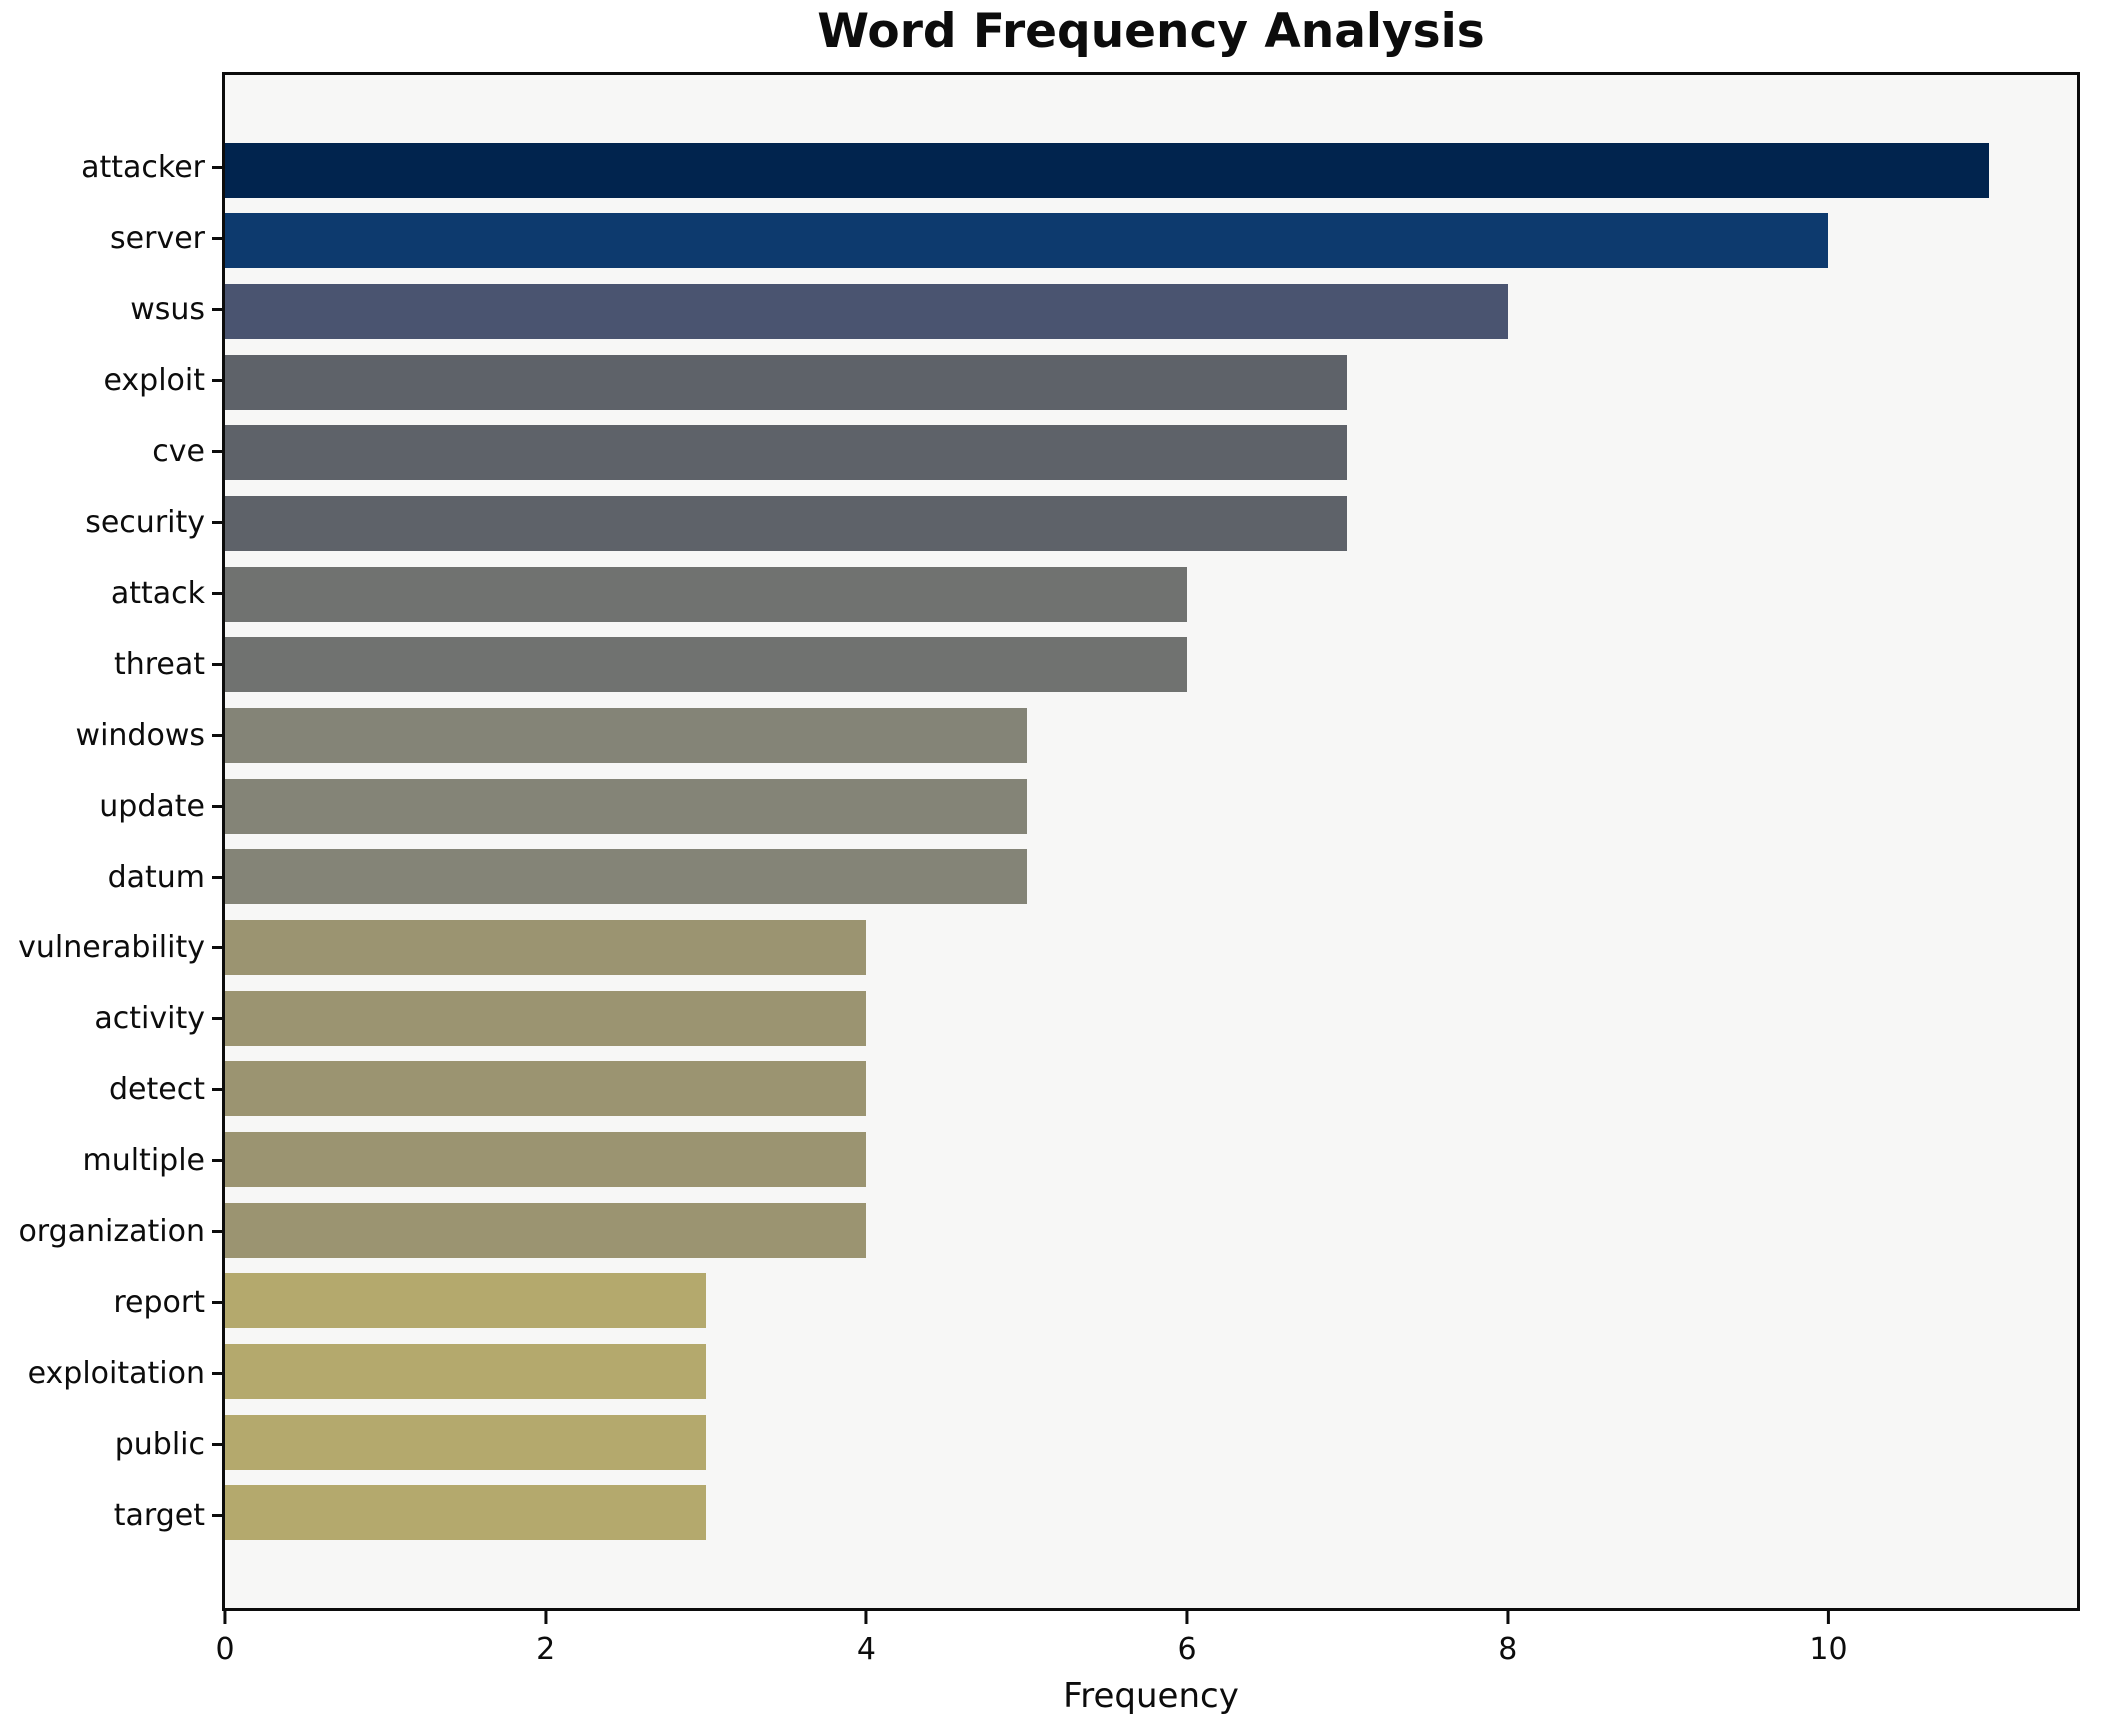 The image size is (2101, 1722). Describe the element at coordinates (116, 1374) in the screenshot. I see `y-tick-label-exploitation: exploitation` at that location.